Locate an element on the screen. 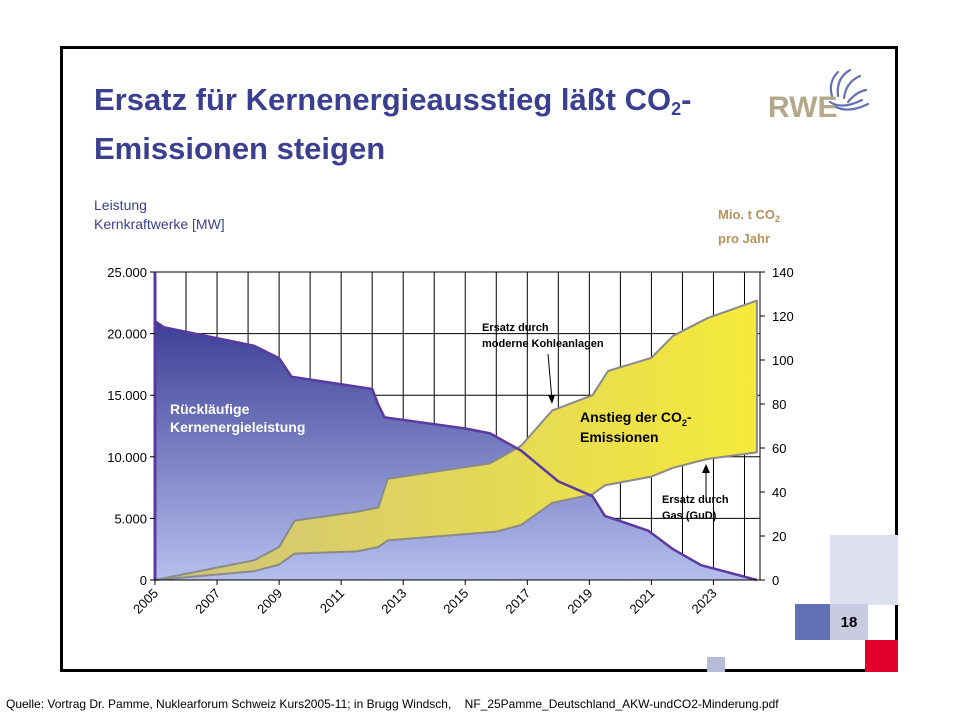 This screenshot has height=720, width=960. coal-arrow is located at coordinates (550, 377).